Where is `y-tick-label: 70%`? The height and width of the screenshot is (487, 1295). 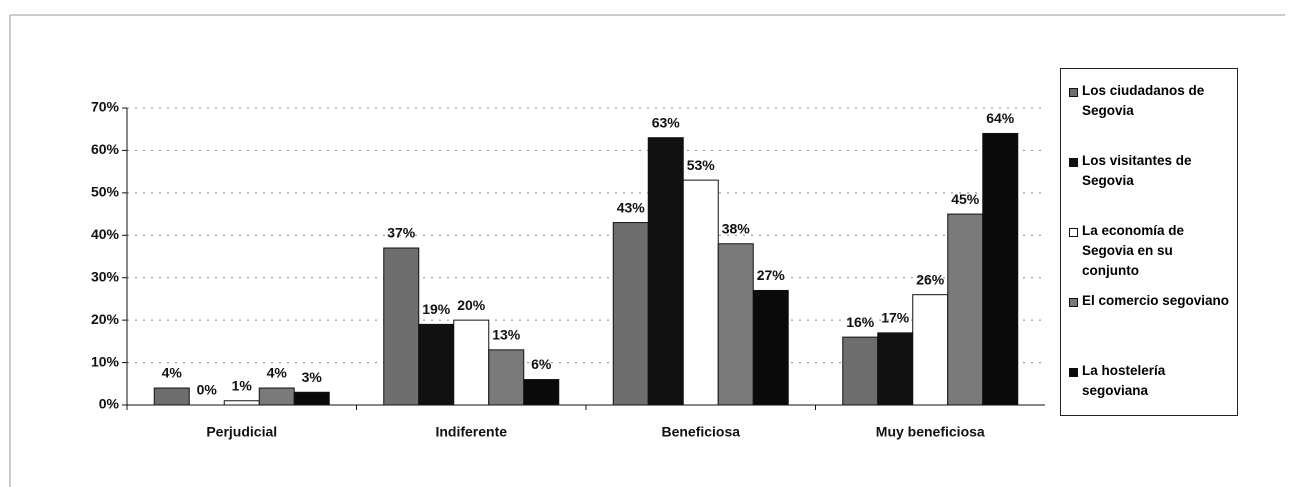 y-tick-label: 70% is located at coordinates (105, 107).